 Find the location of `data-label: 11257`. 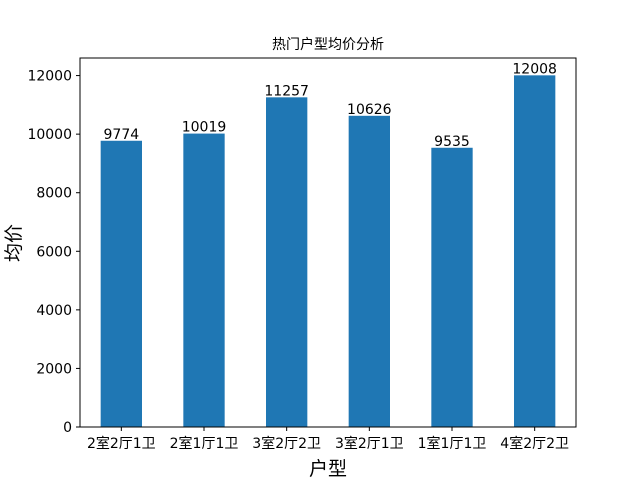

data-label: 11257 is located at coordinates (286, 91).